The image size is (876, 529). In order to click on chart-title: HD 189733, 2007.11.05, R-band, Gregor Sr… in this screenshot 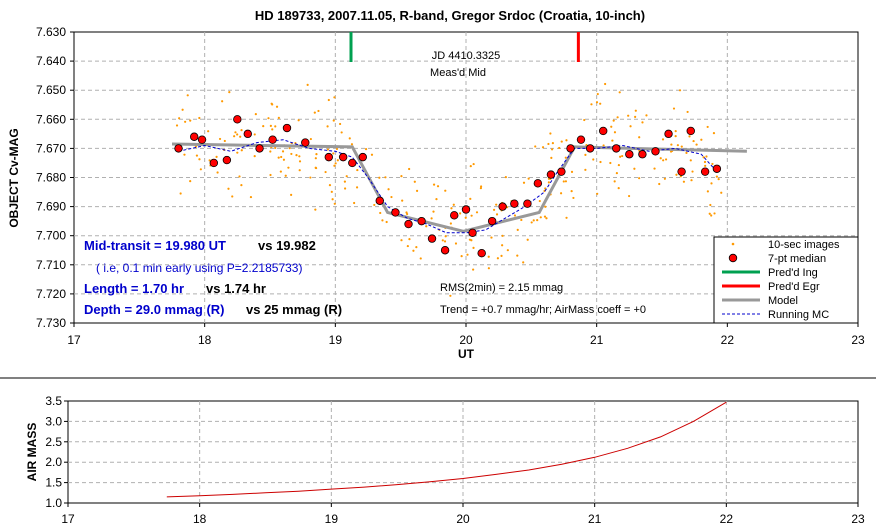, I will do `click(450, 15)`.